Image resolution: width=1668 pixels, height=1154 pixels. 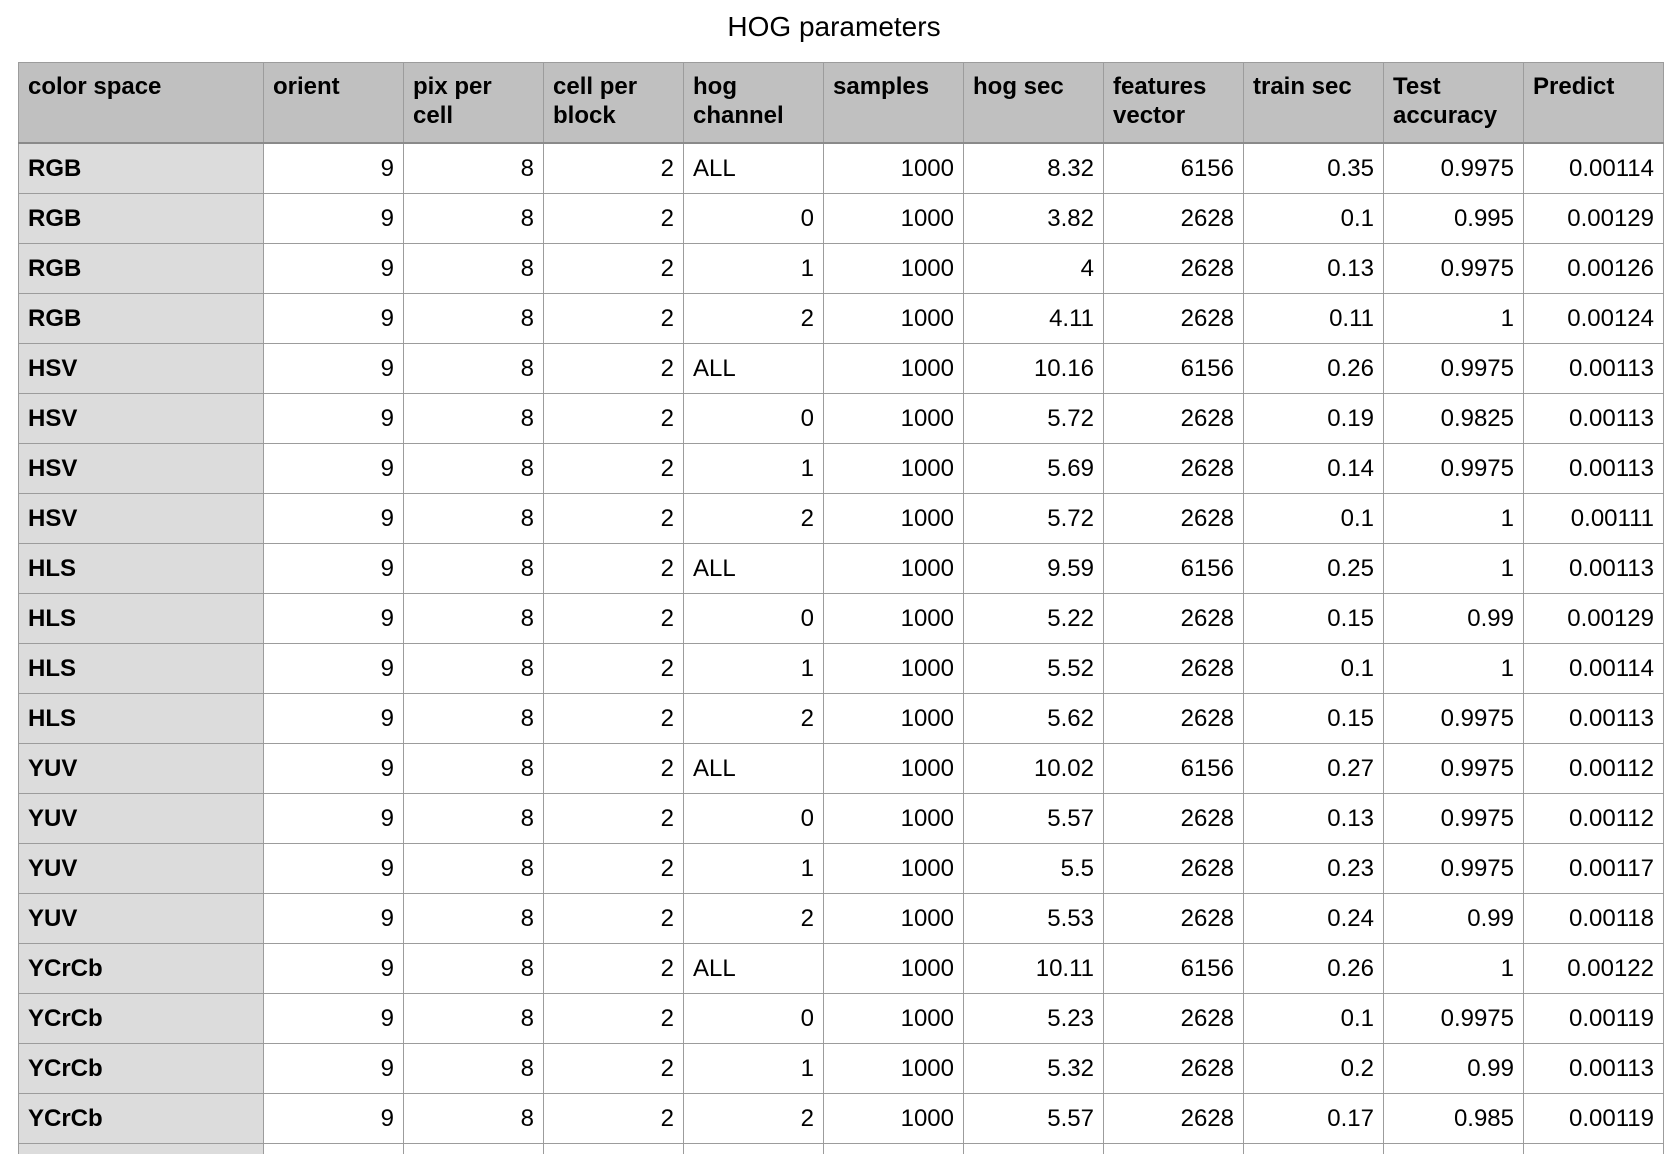 What do you see at coordinates (1313, 918) in the screenshot?
I see `table-cell: 0.24` at bounding box center [1313, 918].